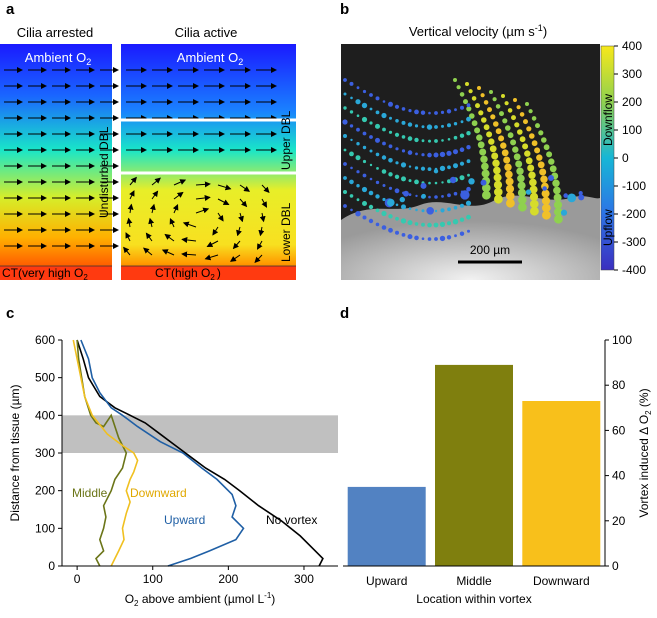 The height and width of the screenshot is (618, 657). I want to click on ct-label-active: CT(high O2), so click(188, 274).